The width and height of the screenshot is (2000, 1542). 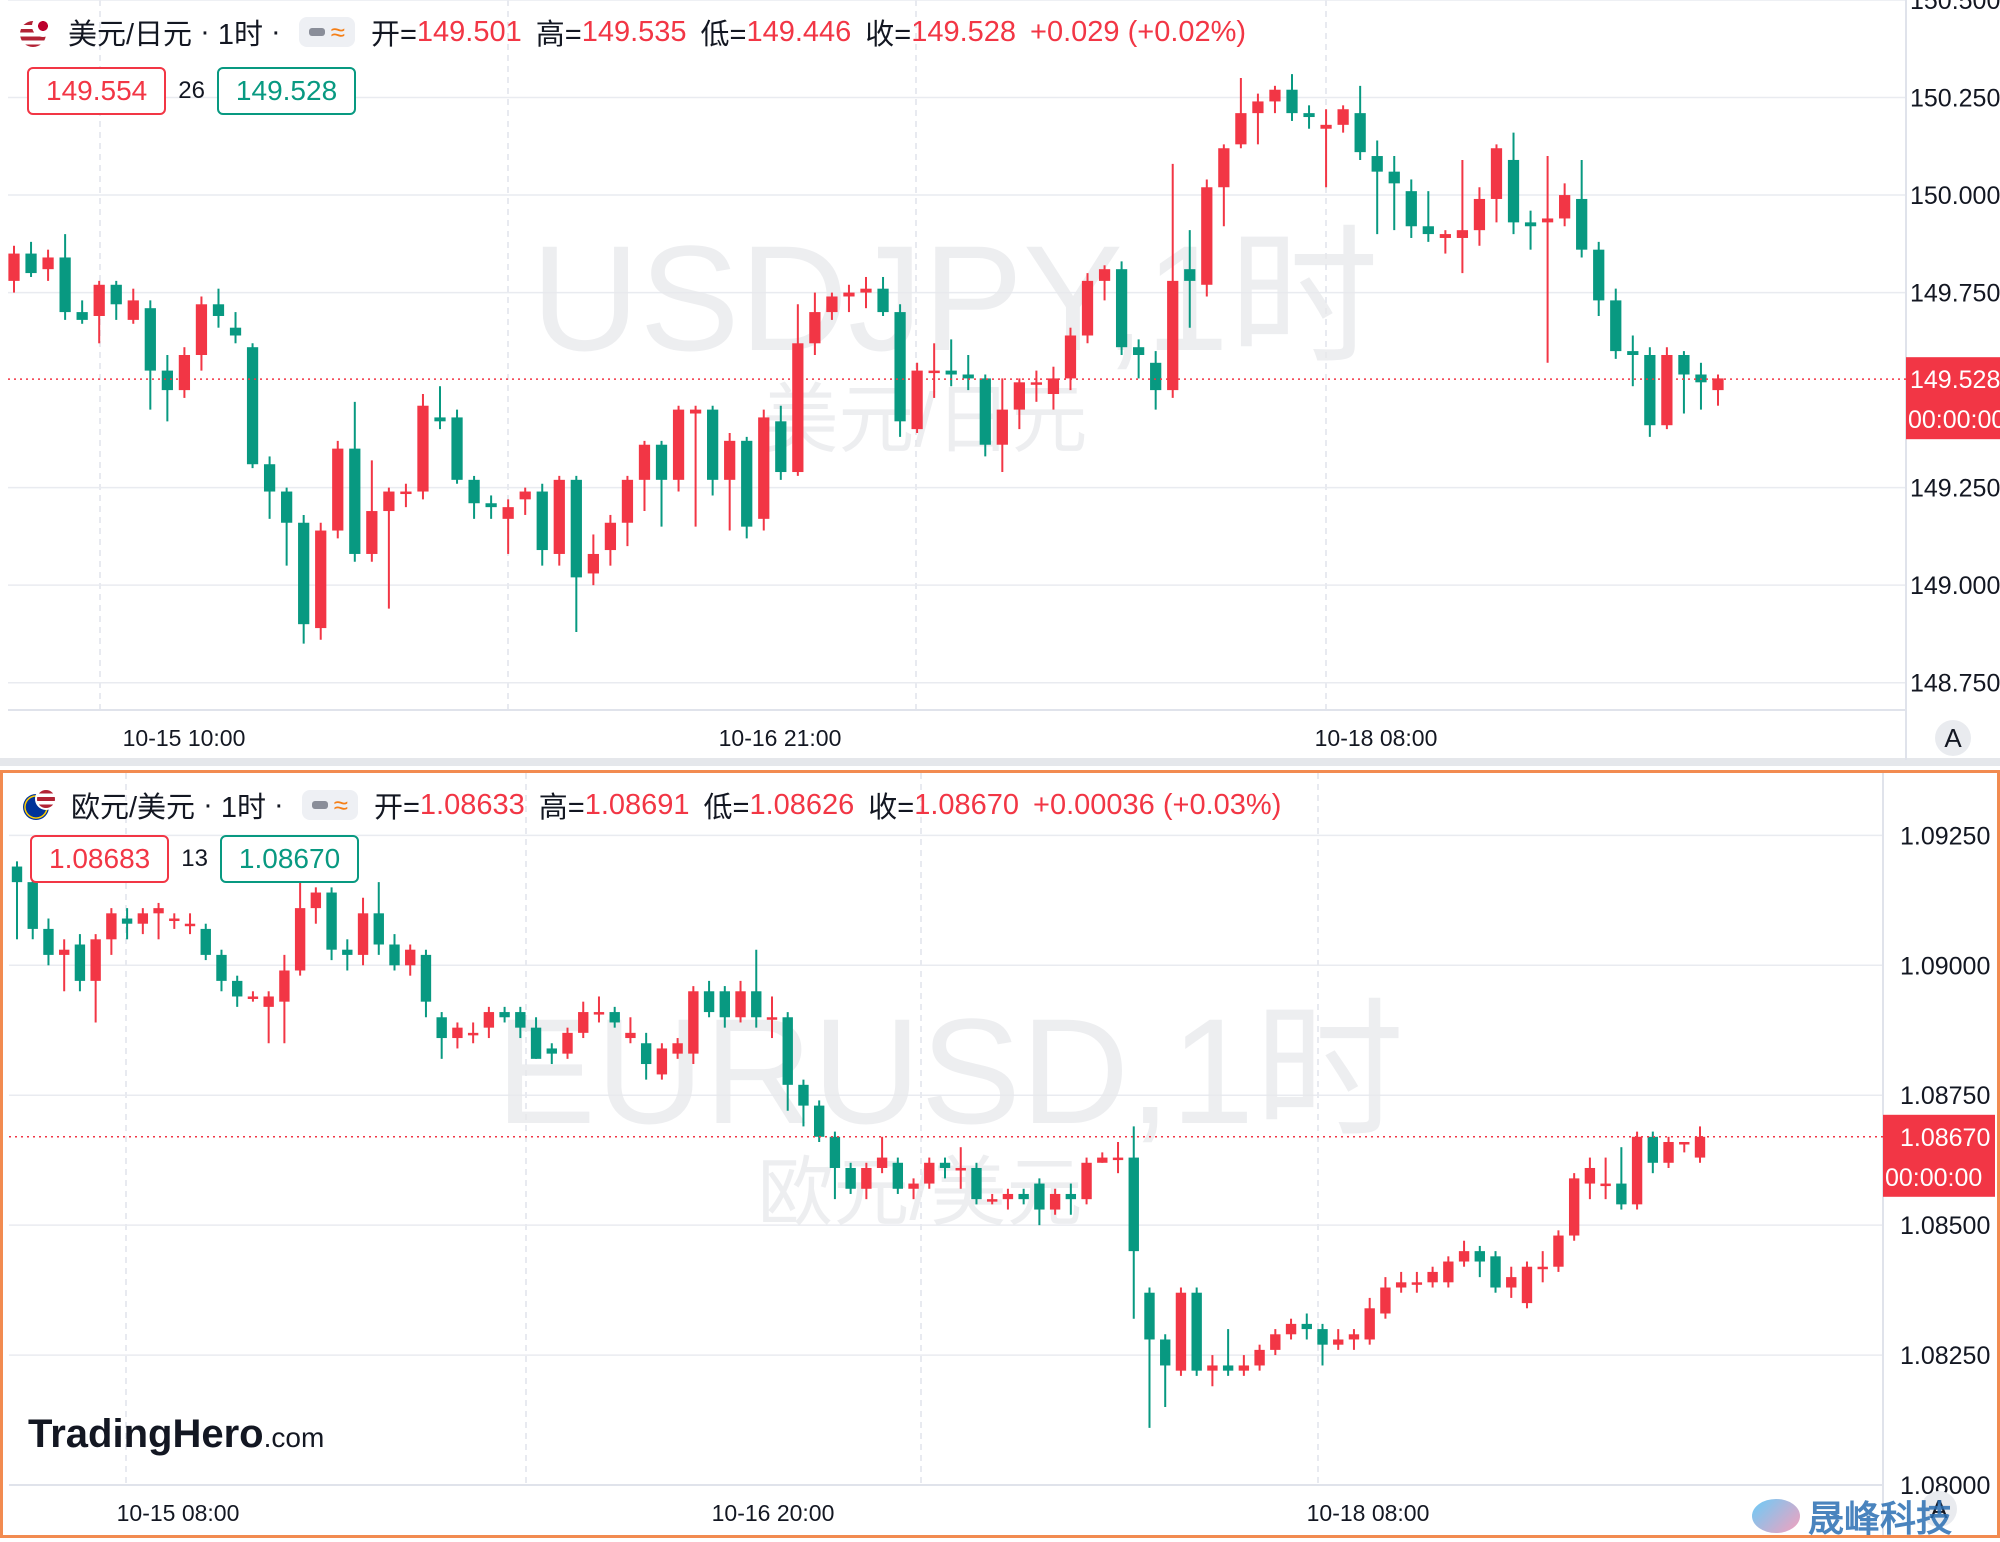 What do you see at coordinates (329, 805) in the screenshot?
I see `eurusd-indicator-toggle: ≈` at bounding box center [329, 805].